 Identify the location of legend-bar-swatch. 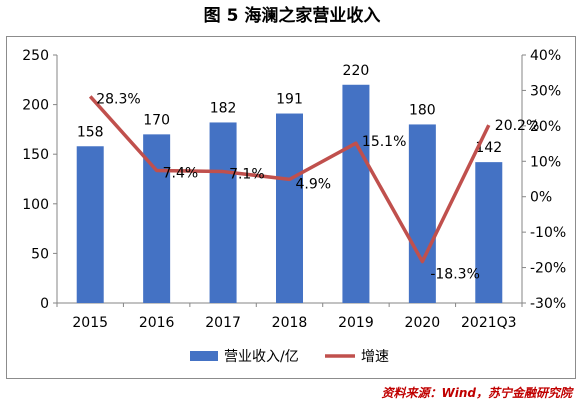
(204, 356).